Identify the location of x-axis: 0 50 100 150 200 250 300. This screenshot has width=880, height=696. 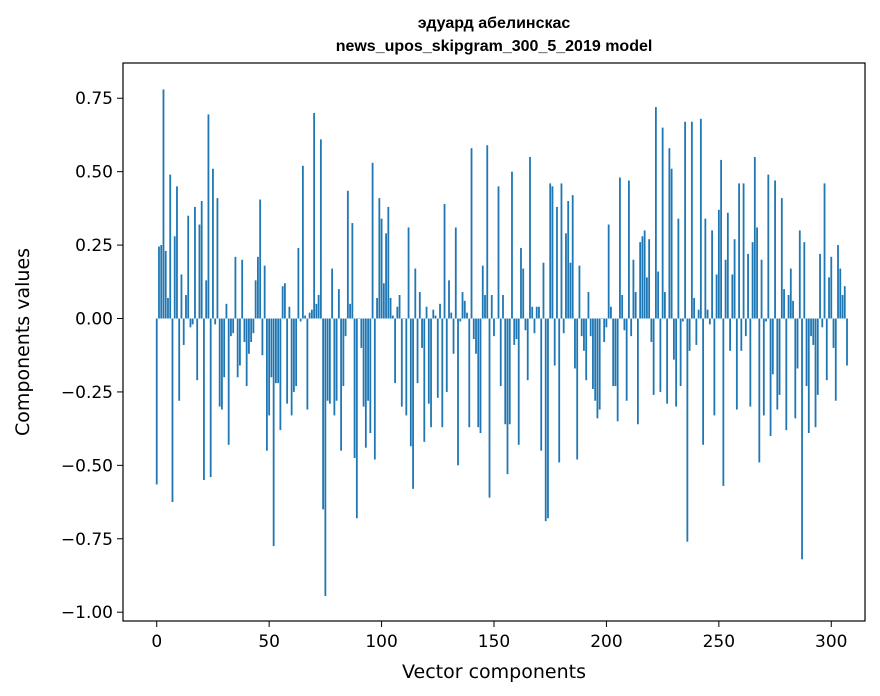
(499, 636).